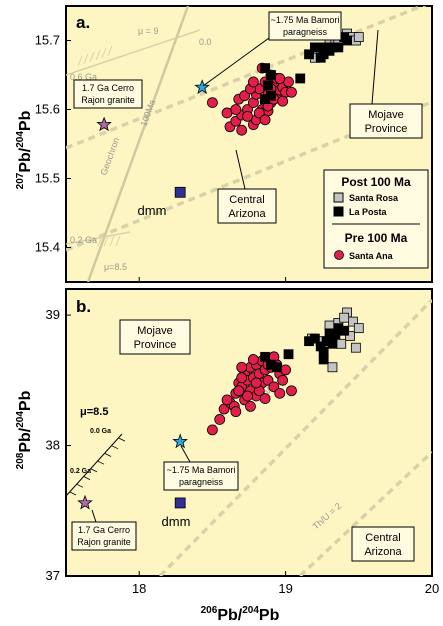  What do you see at coordinates (80, 471) in the screenshot?
I see `ga02-label-b: 0.2 Ga` at bounding box center [80, 471].